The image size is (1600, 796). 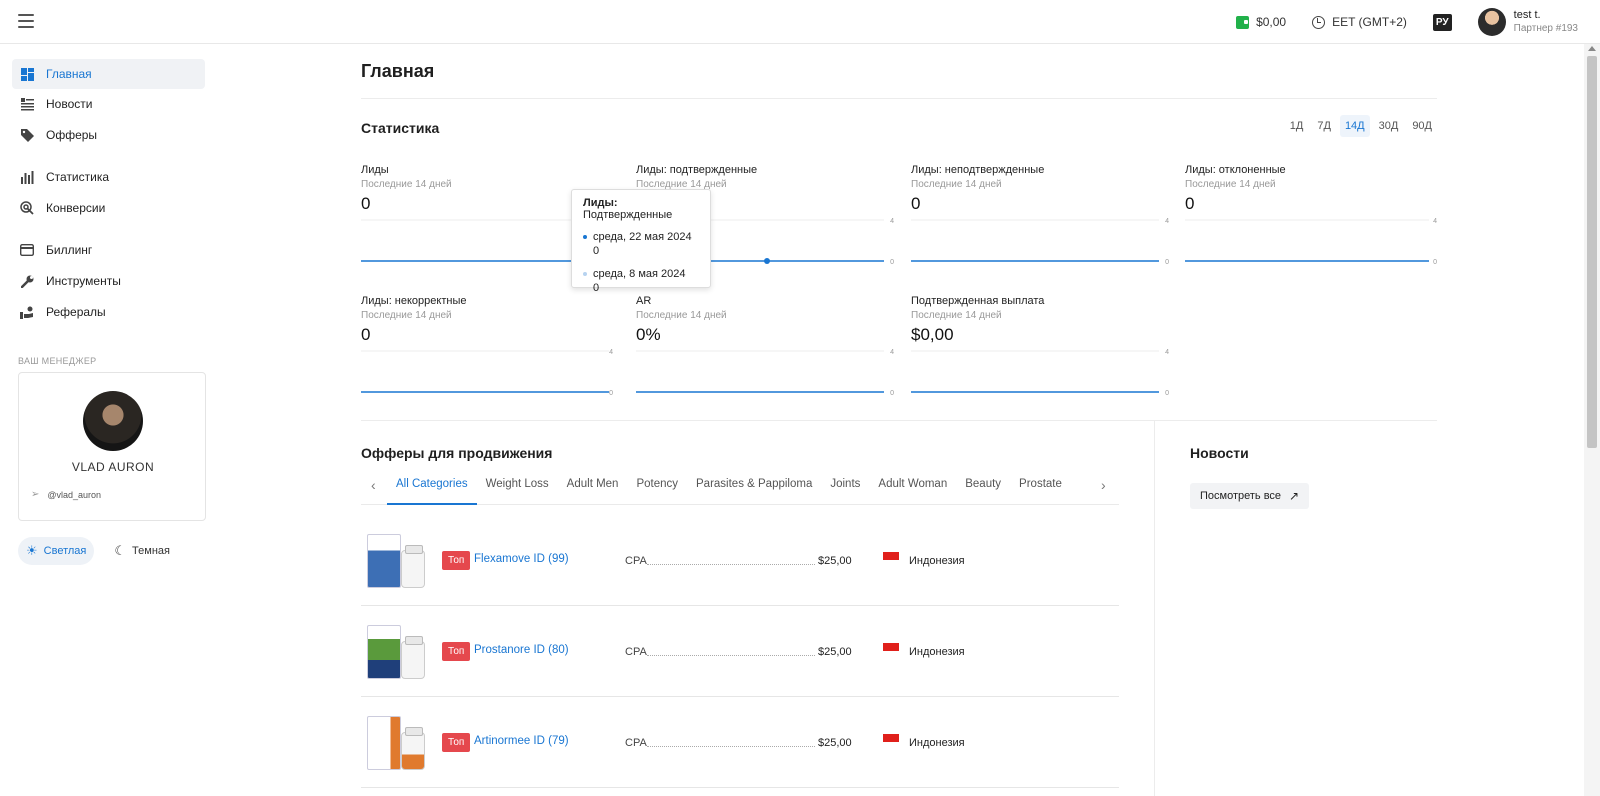 What do you see at coordinates (113, 467) in the screenshot?
I see `manager-name: VLAD AURON` at bounding box center [113, 467].